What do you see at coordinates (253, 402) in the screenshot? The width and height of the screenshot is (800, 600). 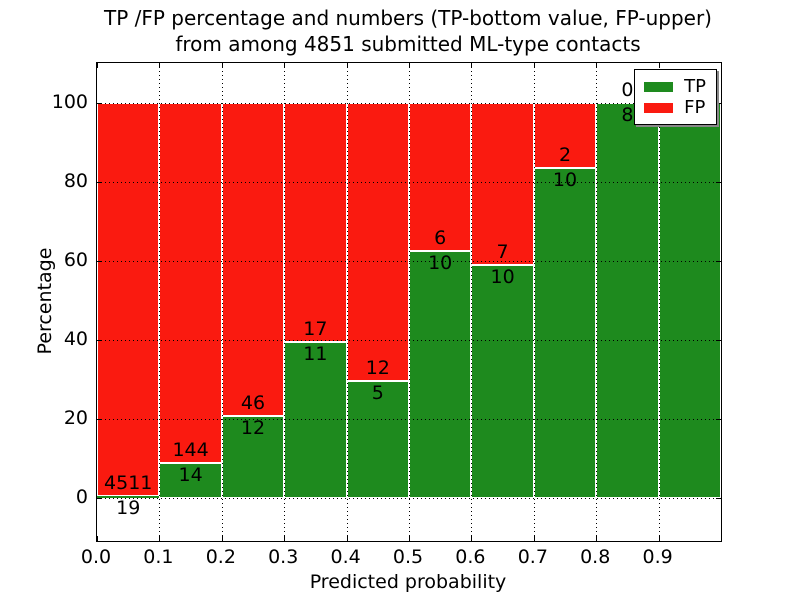 I see `annotation-fp-count-0.2-0.3: 46` at bounding box center [253, 402].